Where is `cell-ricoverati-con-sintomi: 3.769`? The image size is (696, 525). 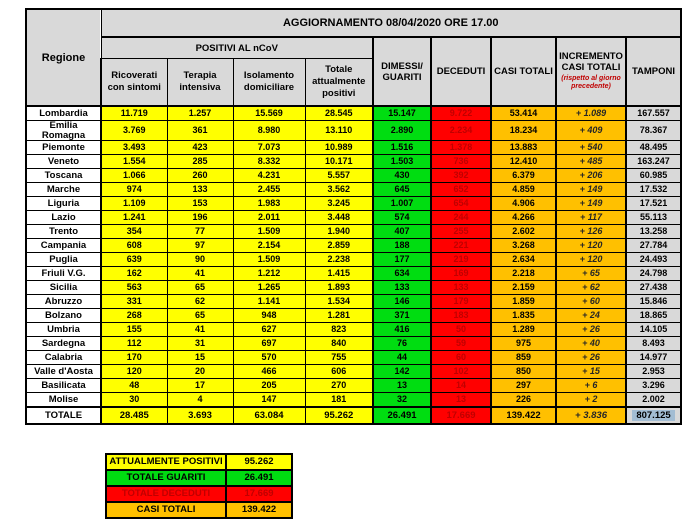 cell-ricoverati-con-sintomi: 3.769 is located at coordinates (134, 130).